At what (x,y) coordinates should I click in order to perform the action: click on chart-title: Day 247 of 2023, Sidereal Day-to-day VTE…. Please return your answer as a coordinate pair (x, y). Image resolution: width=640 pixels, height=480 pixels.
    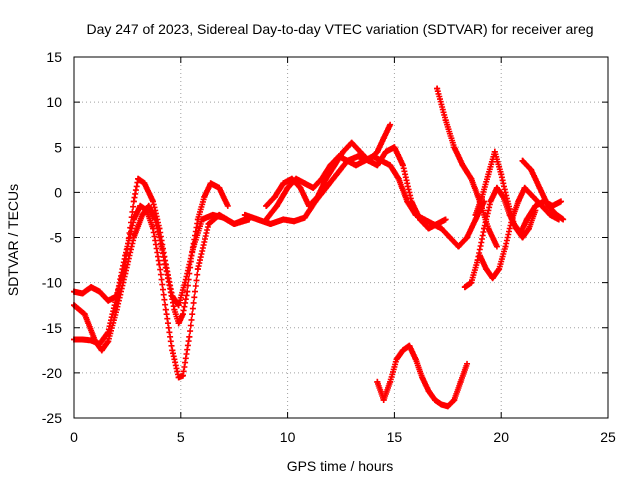
    Looking at the image, I should click on (339, 29).